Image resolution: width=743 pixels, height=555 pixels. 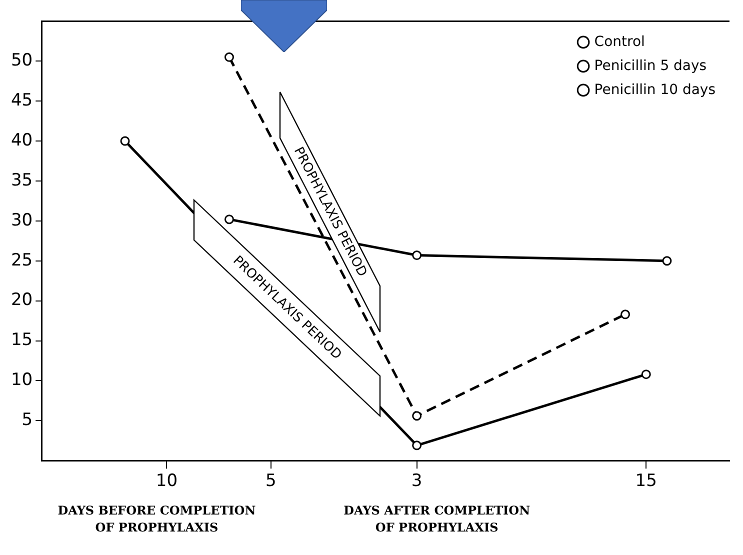 I want to click on y-tick-label: 5, so click(x=27, y=420).